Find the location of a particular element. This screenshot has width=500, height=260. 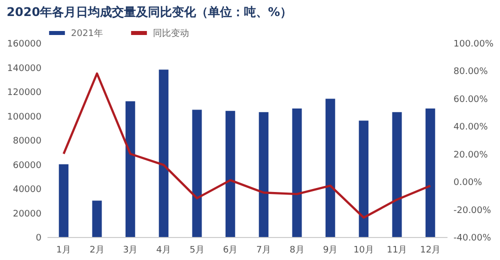

y2-tick-label: 80.00% is located at coordinates (471, 72).